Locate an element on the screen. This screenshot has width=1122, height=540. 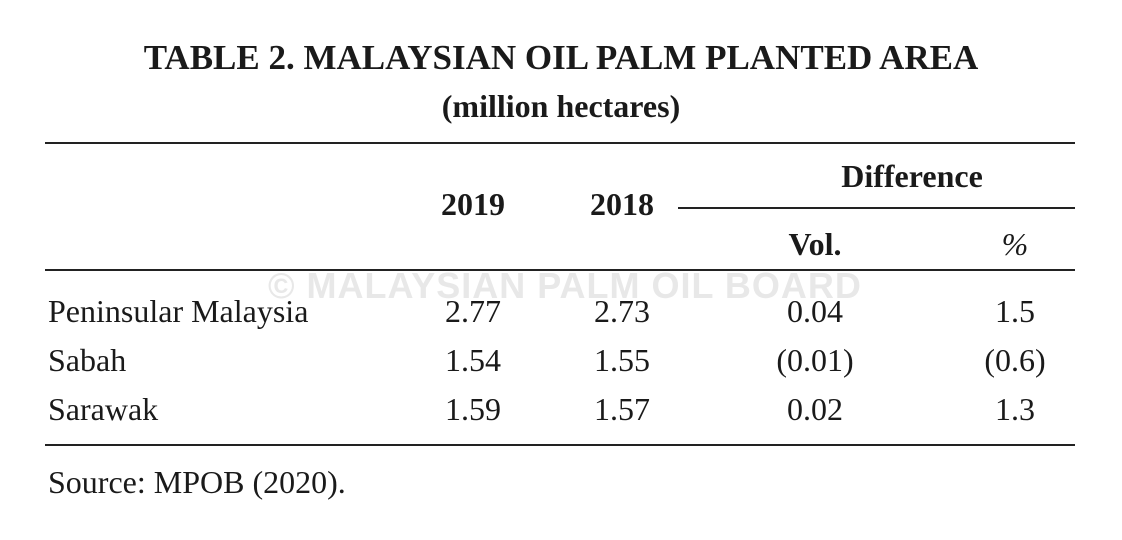
value-cell: 1.57 is located at coordinates (622, 409).